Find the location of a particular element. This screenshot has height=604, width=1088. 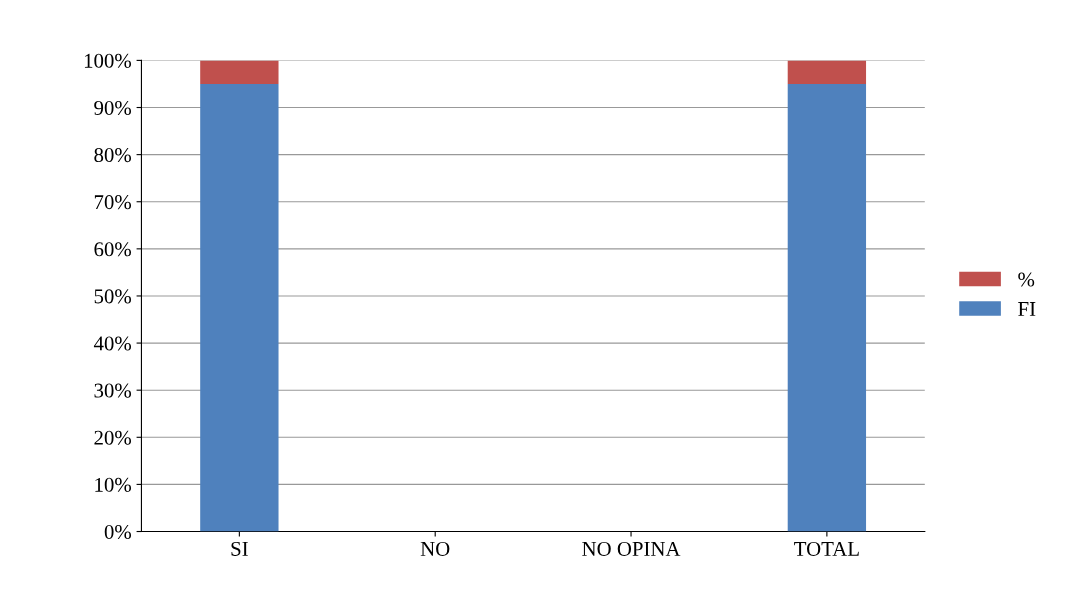

y-tick-label: 60% is located at coordinates (113, 249).